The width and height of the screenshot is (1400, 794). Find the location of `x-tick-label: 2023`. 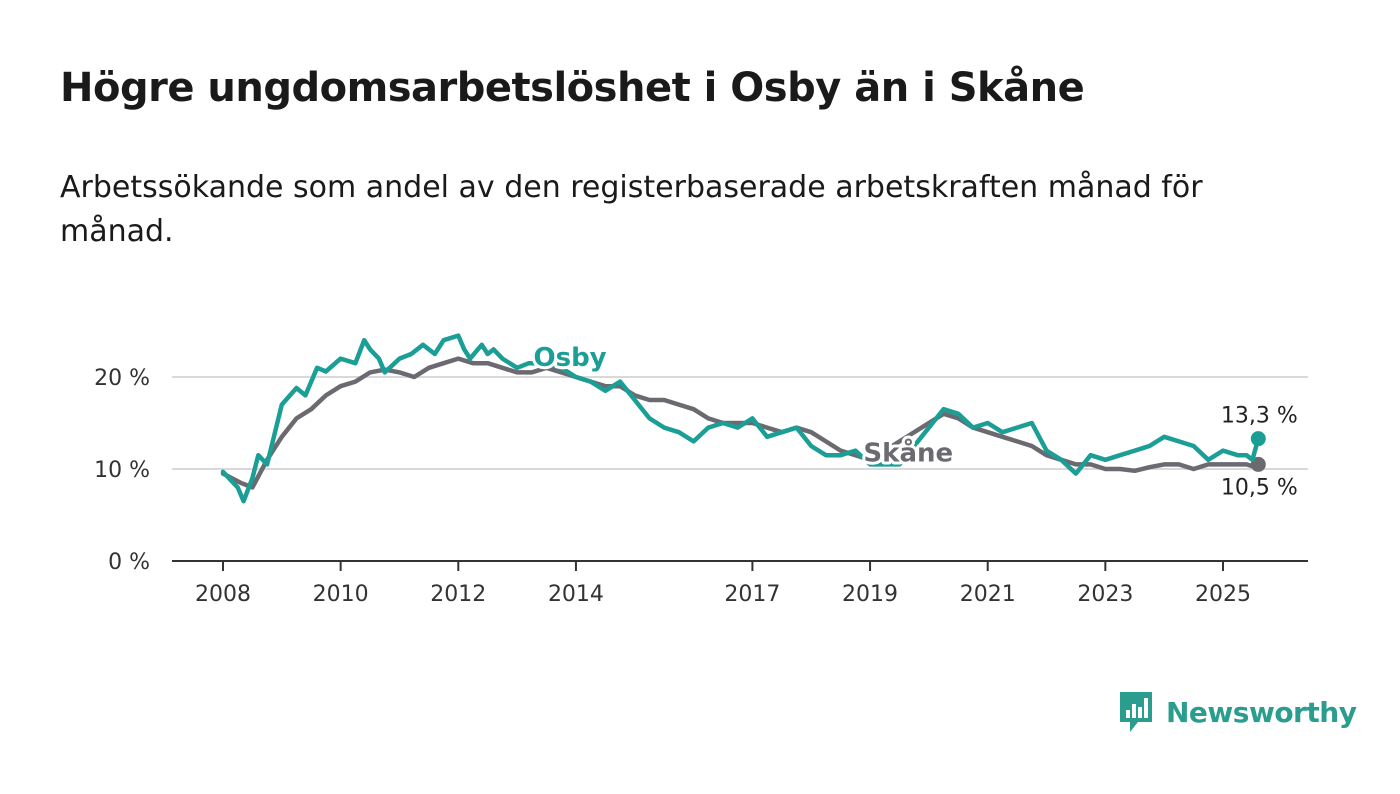

x-tick-label: 2023 is located at coordinates (1105, 594).